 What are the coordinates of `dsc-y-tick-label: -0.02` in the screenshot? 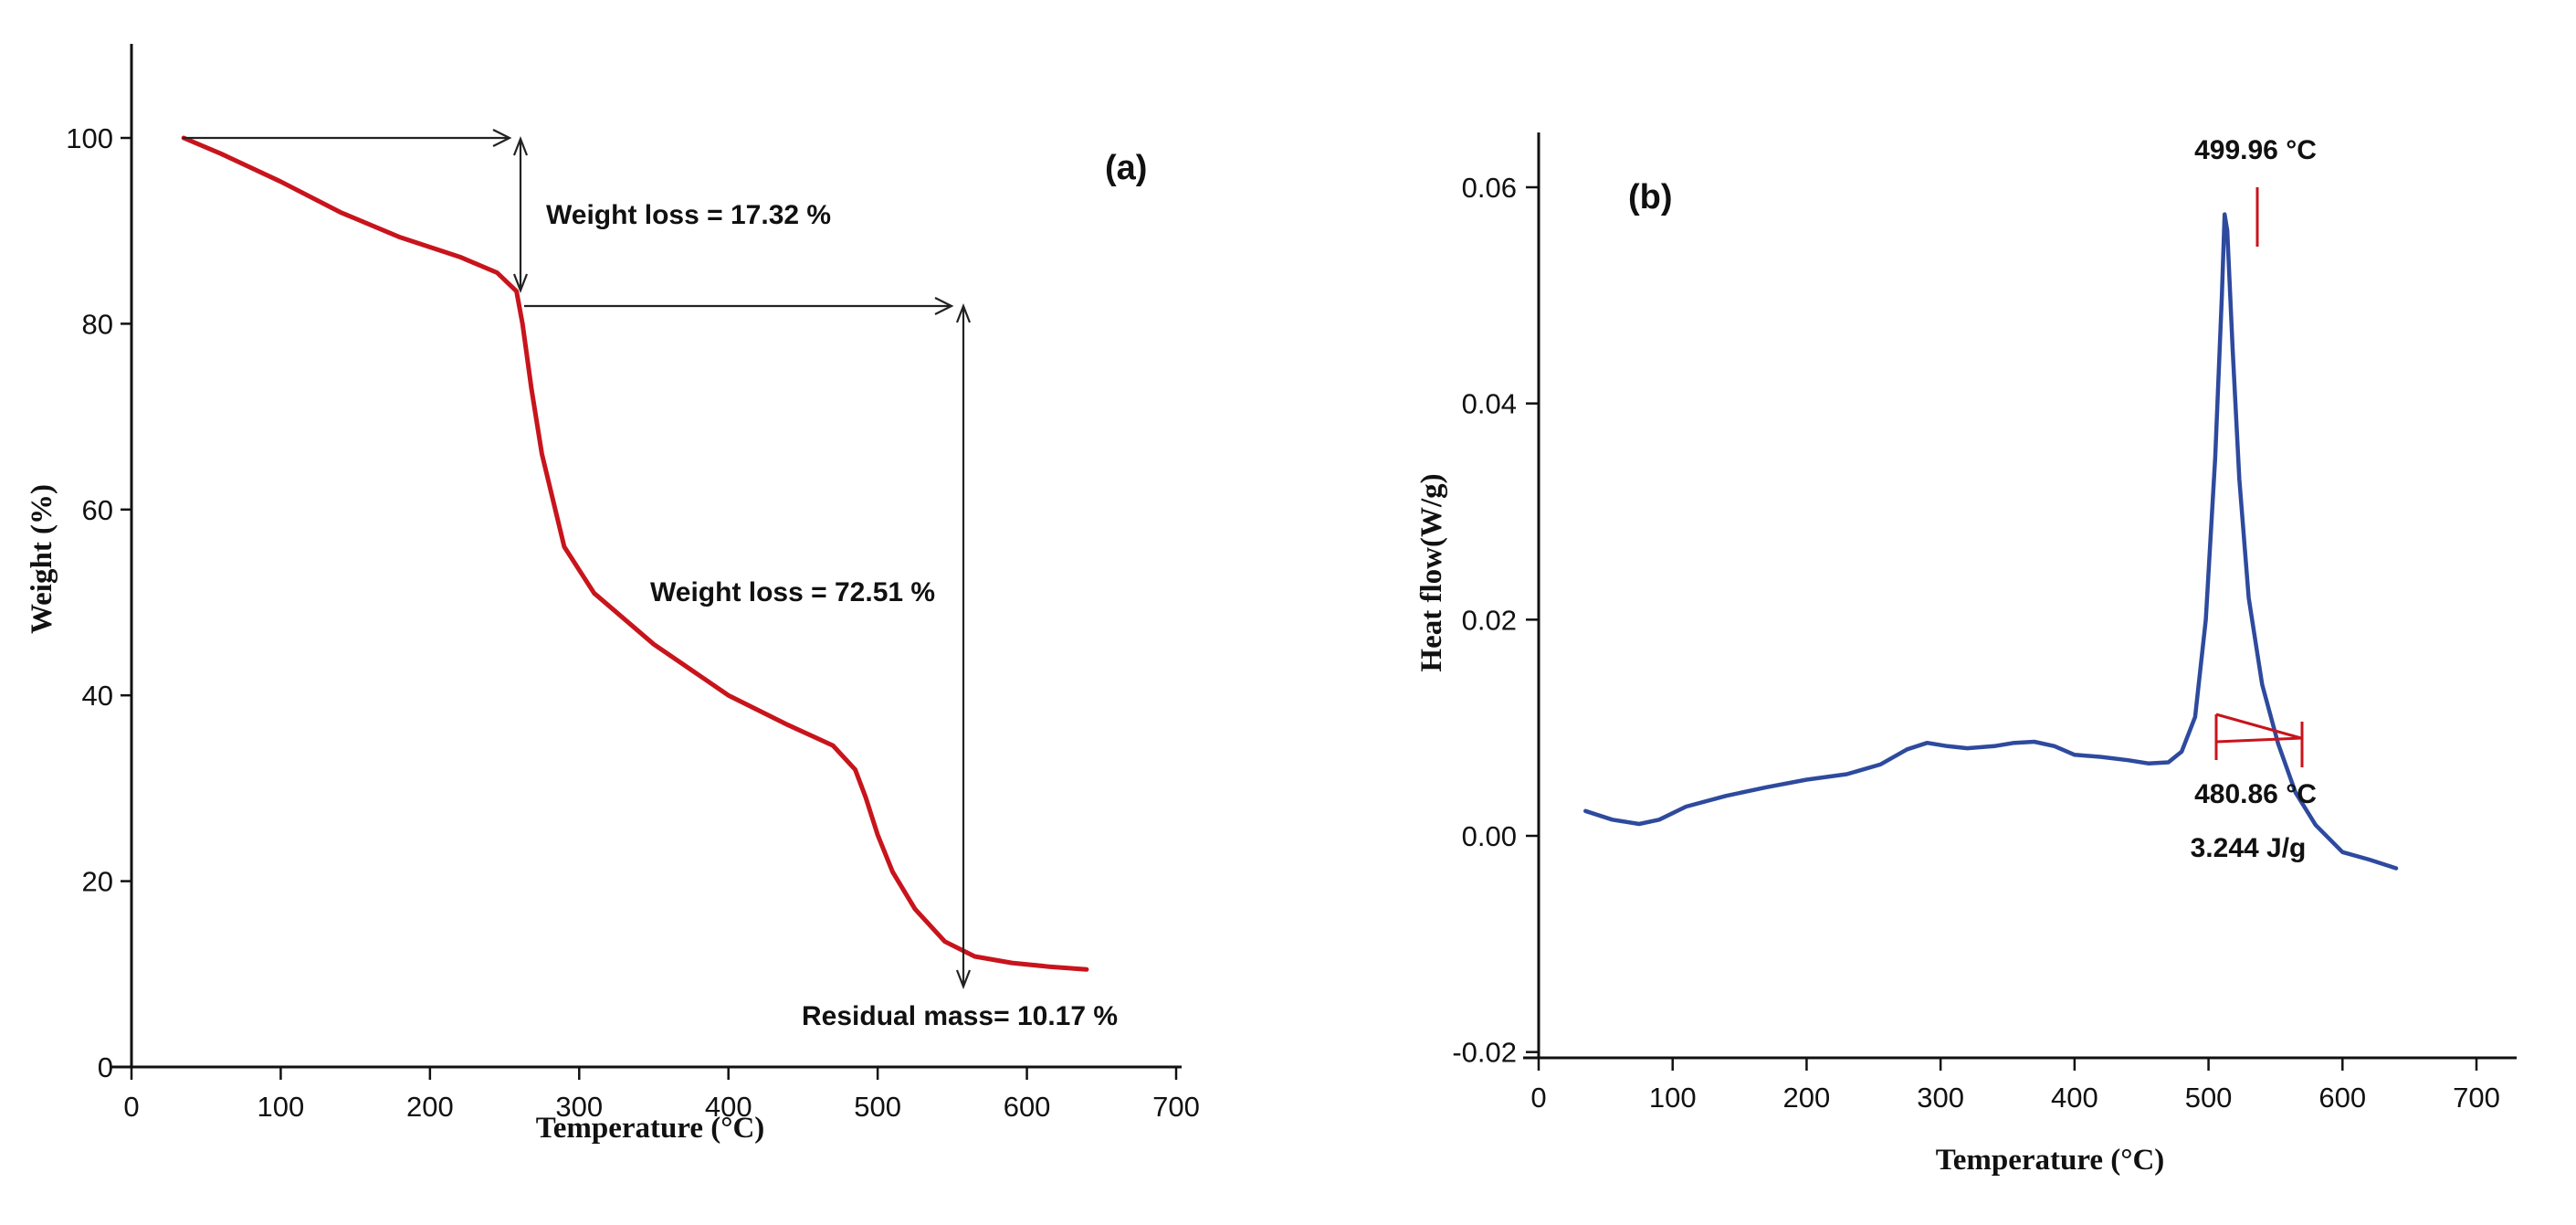 It's located at (1484, 1053).